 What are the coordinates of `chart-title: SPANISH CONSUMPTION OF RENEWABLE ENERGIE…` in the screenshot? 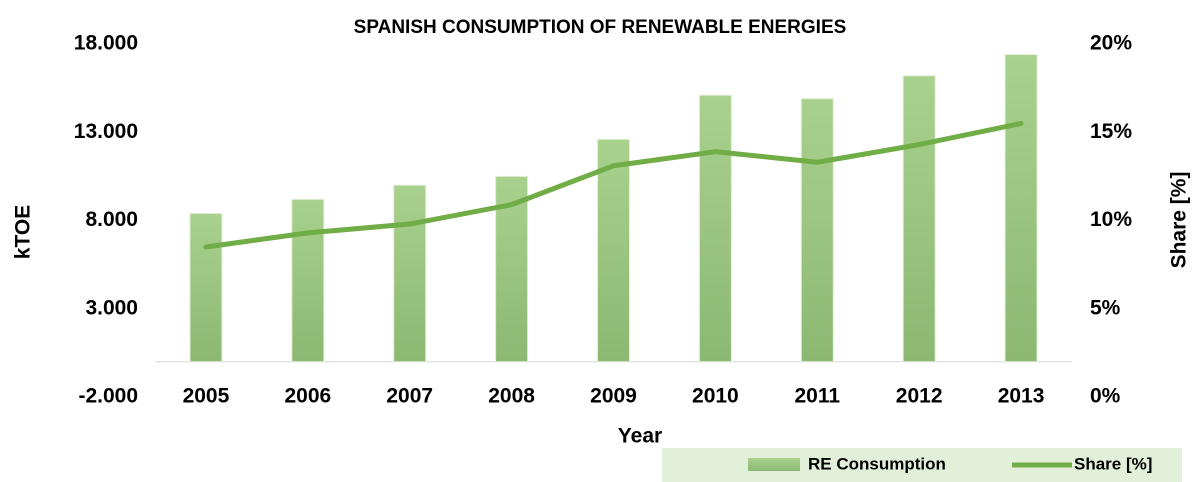 It's located at (600, 27).